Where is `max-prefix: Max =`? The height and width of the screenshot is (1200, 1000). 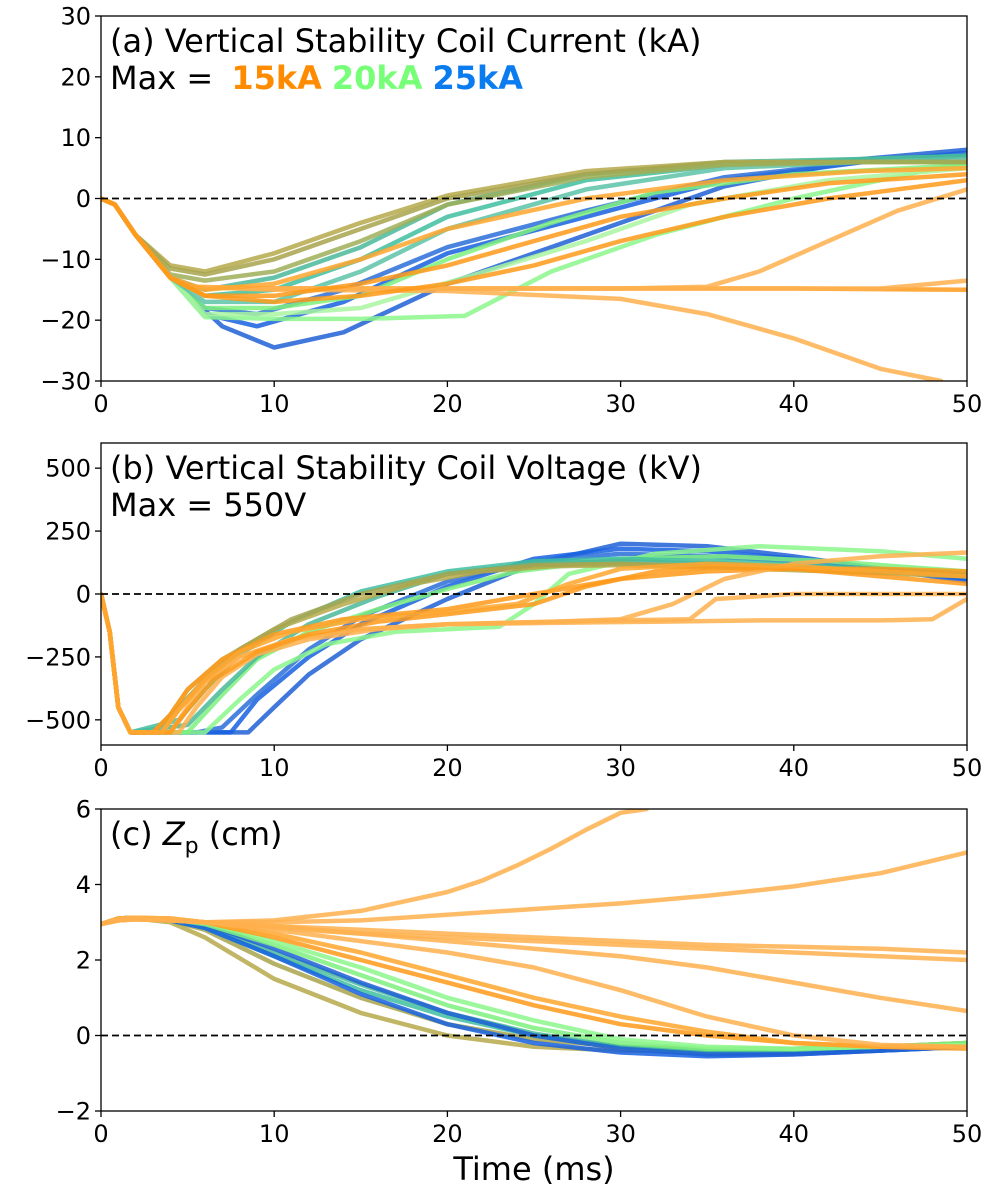 max-prefix: Max = is located at coordinates (166, 78).